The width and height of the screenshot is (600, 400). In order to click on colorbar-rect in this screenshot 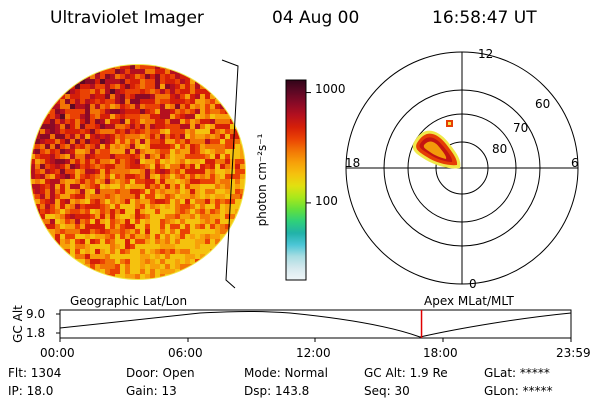, I will do `click(296, 180)`.